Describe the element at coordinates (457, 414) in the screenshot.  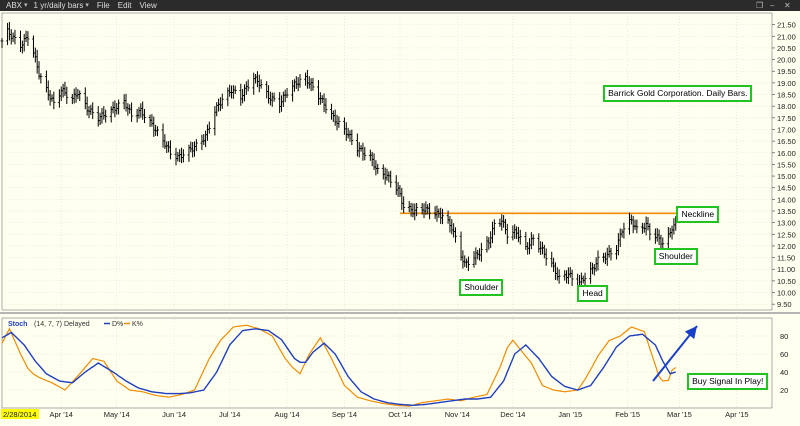
I see `x-tick-label: Nov '14` at that location.